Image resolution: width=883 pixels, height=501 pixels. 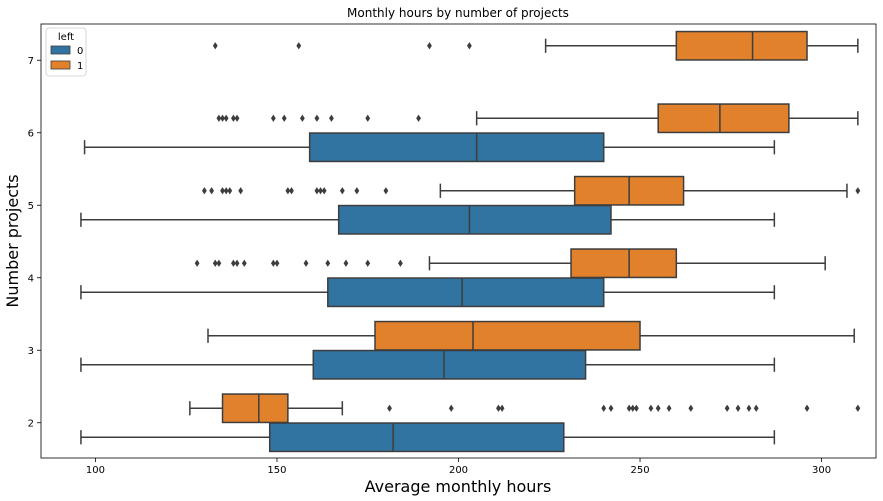 I want to click on y-tick-label-5: 5, so click(x=31, y=206).